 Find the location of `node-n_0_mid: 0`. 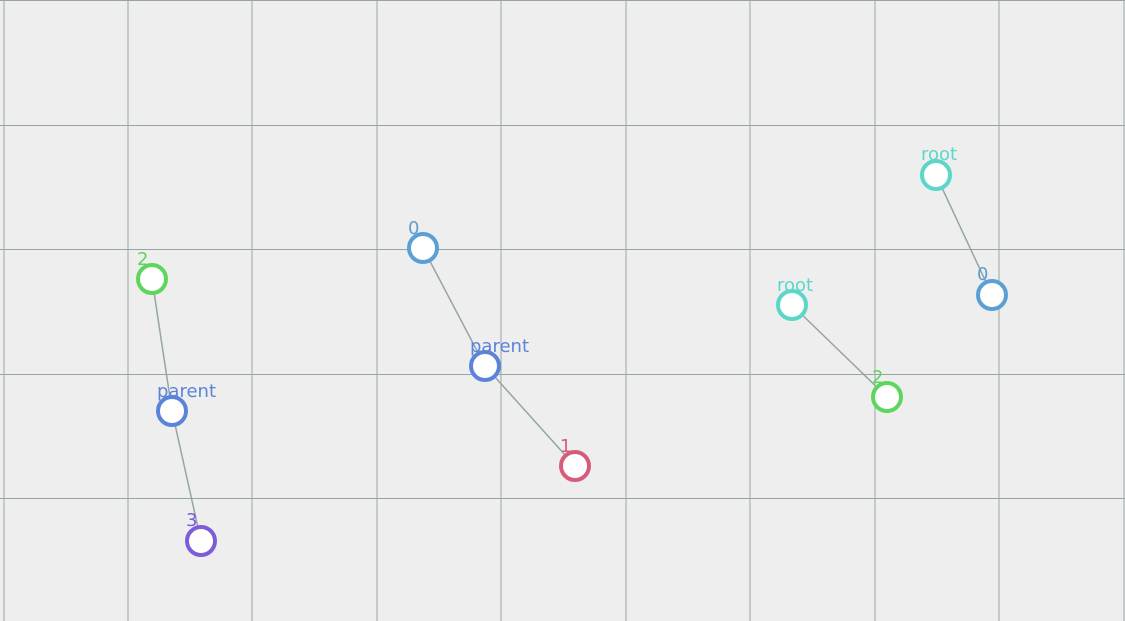

node-n_0_mid: 0 is located at coordinates (423, 241).